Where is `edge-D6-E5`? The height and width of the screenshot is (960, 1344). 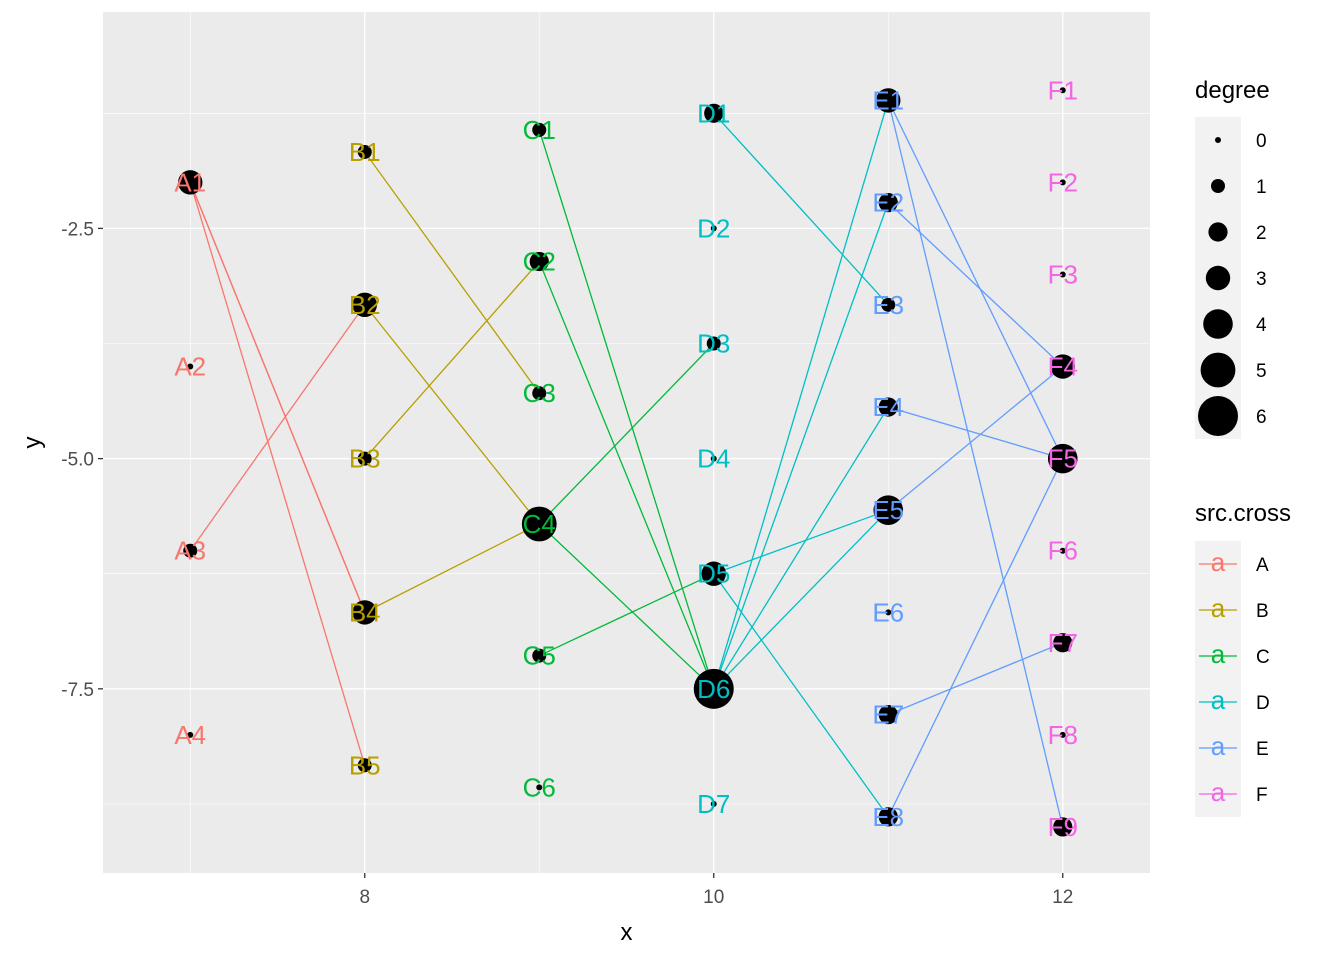
edge-D6-E5 is located at coordinates (801, 599).